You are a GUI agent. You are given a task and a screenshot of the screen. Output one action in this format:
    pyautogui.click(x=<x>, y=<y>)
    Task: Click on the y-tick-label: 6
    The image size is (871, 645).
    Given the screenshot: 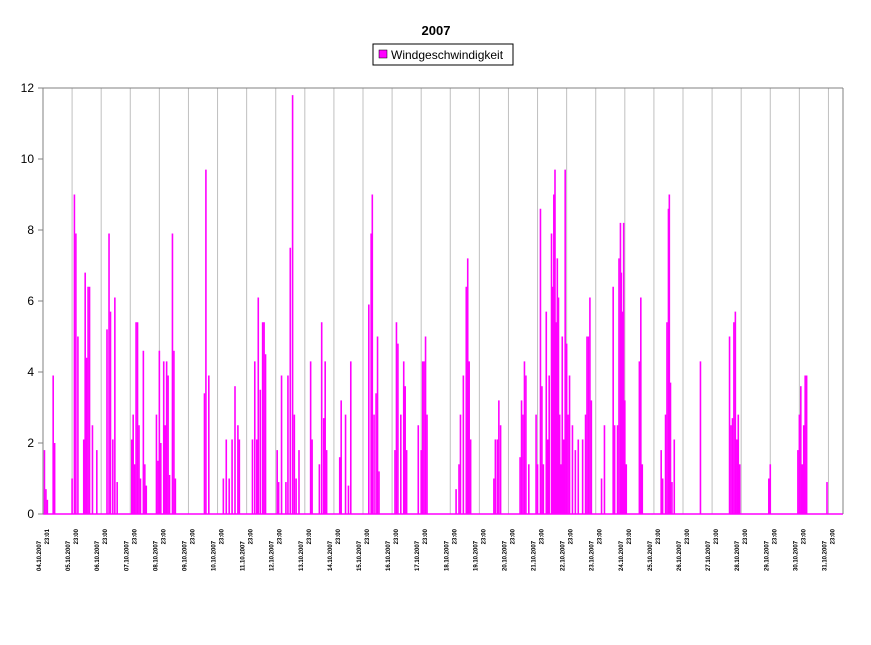 What is the action you would take?
    pyautogui.click(x=30, y=301)
    